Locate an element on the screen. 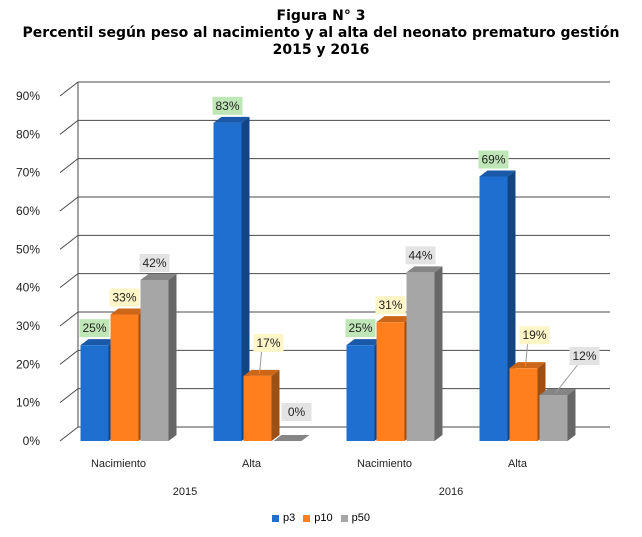 This screenshot has height=537, width=642. data-label-p50-3: 44% is located at coordinates (420, 255).